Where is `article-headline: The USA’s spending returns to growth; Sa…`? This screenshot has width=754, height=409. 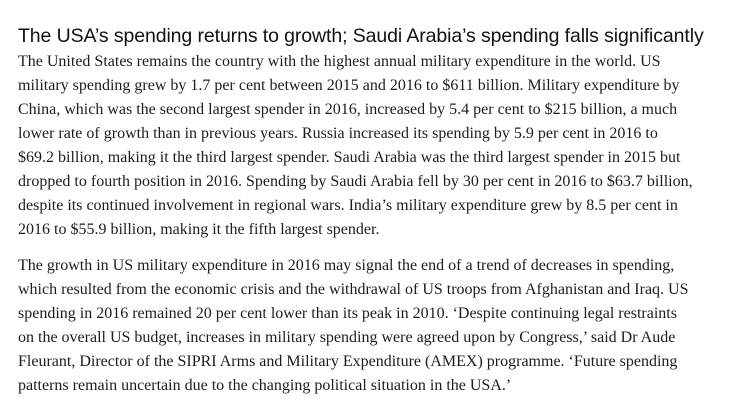
article-headline: The USA’s spending returns to growth; Sa… is located at coordinates (361, 36).